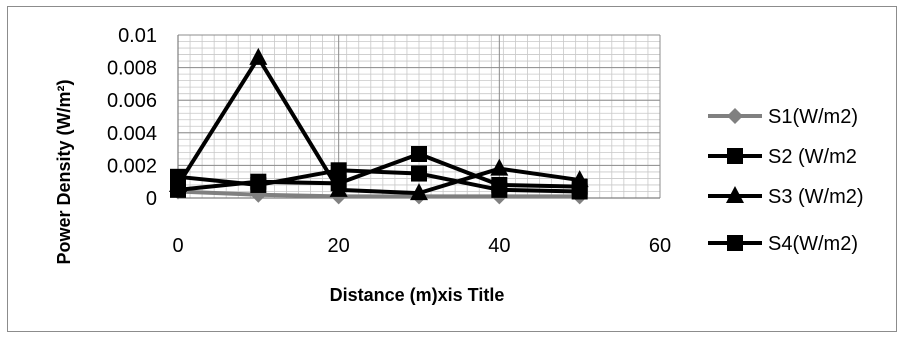 This screenshot has width=904, height=343. What do you see at coordinates (417, 295) in the screenshot?
I see `x-axis-label: Distance (m)xis Title` at bounding box center [417, 295].